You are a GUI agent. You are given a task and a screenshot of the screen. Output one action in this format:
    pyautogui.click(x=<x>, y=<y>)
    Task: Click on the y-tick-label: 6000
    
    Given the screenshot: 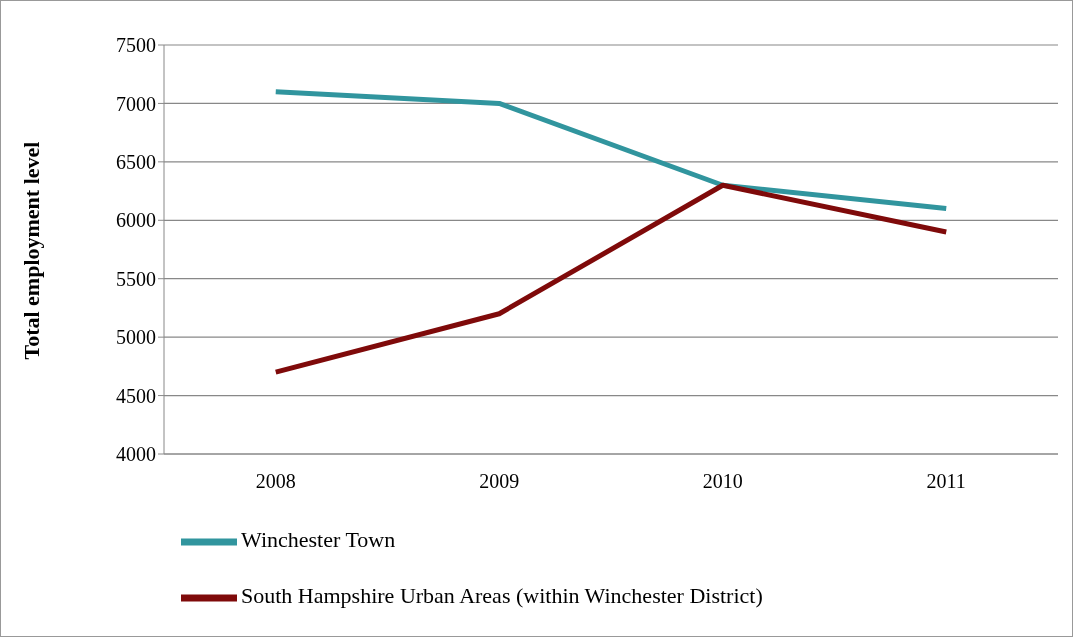 What is the action you would take?
    pyautogui.click(x=136, y=220)
    